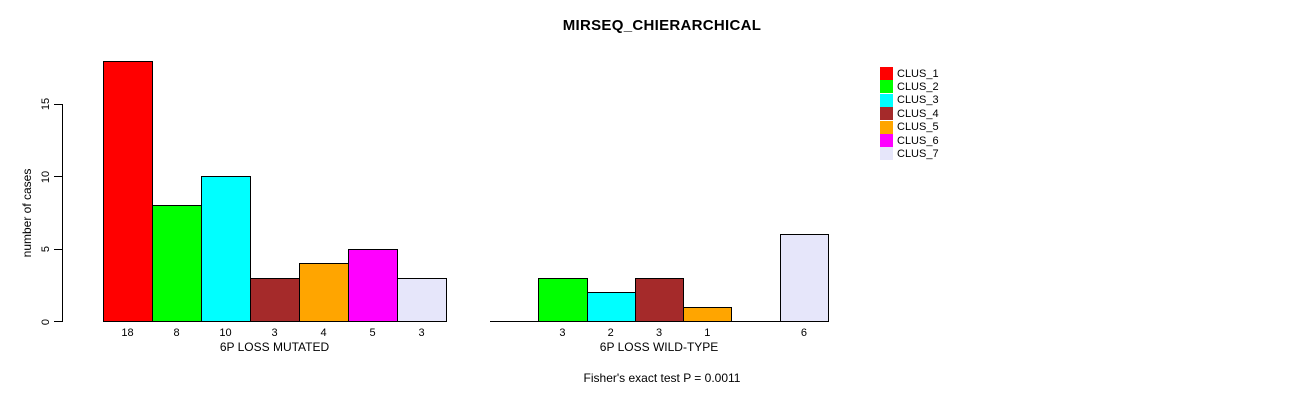  What do you see at coordinates (918, 73) in the screenshot?
I see `legend-label: CLUS_1` at bounding box center [918, 73].